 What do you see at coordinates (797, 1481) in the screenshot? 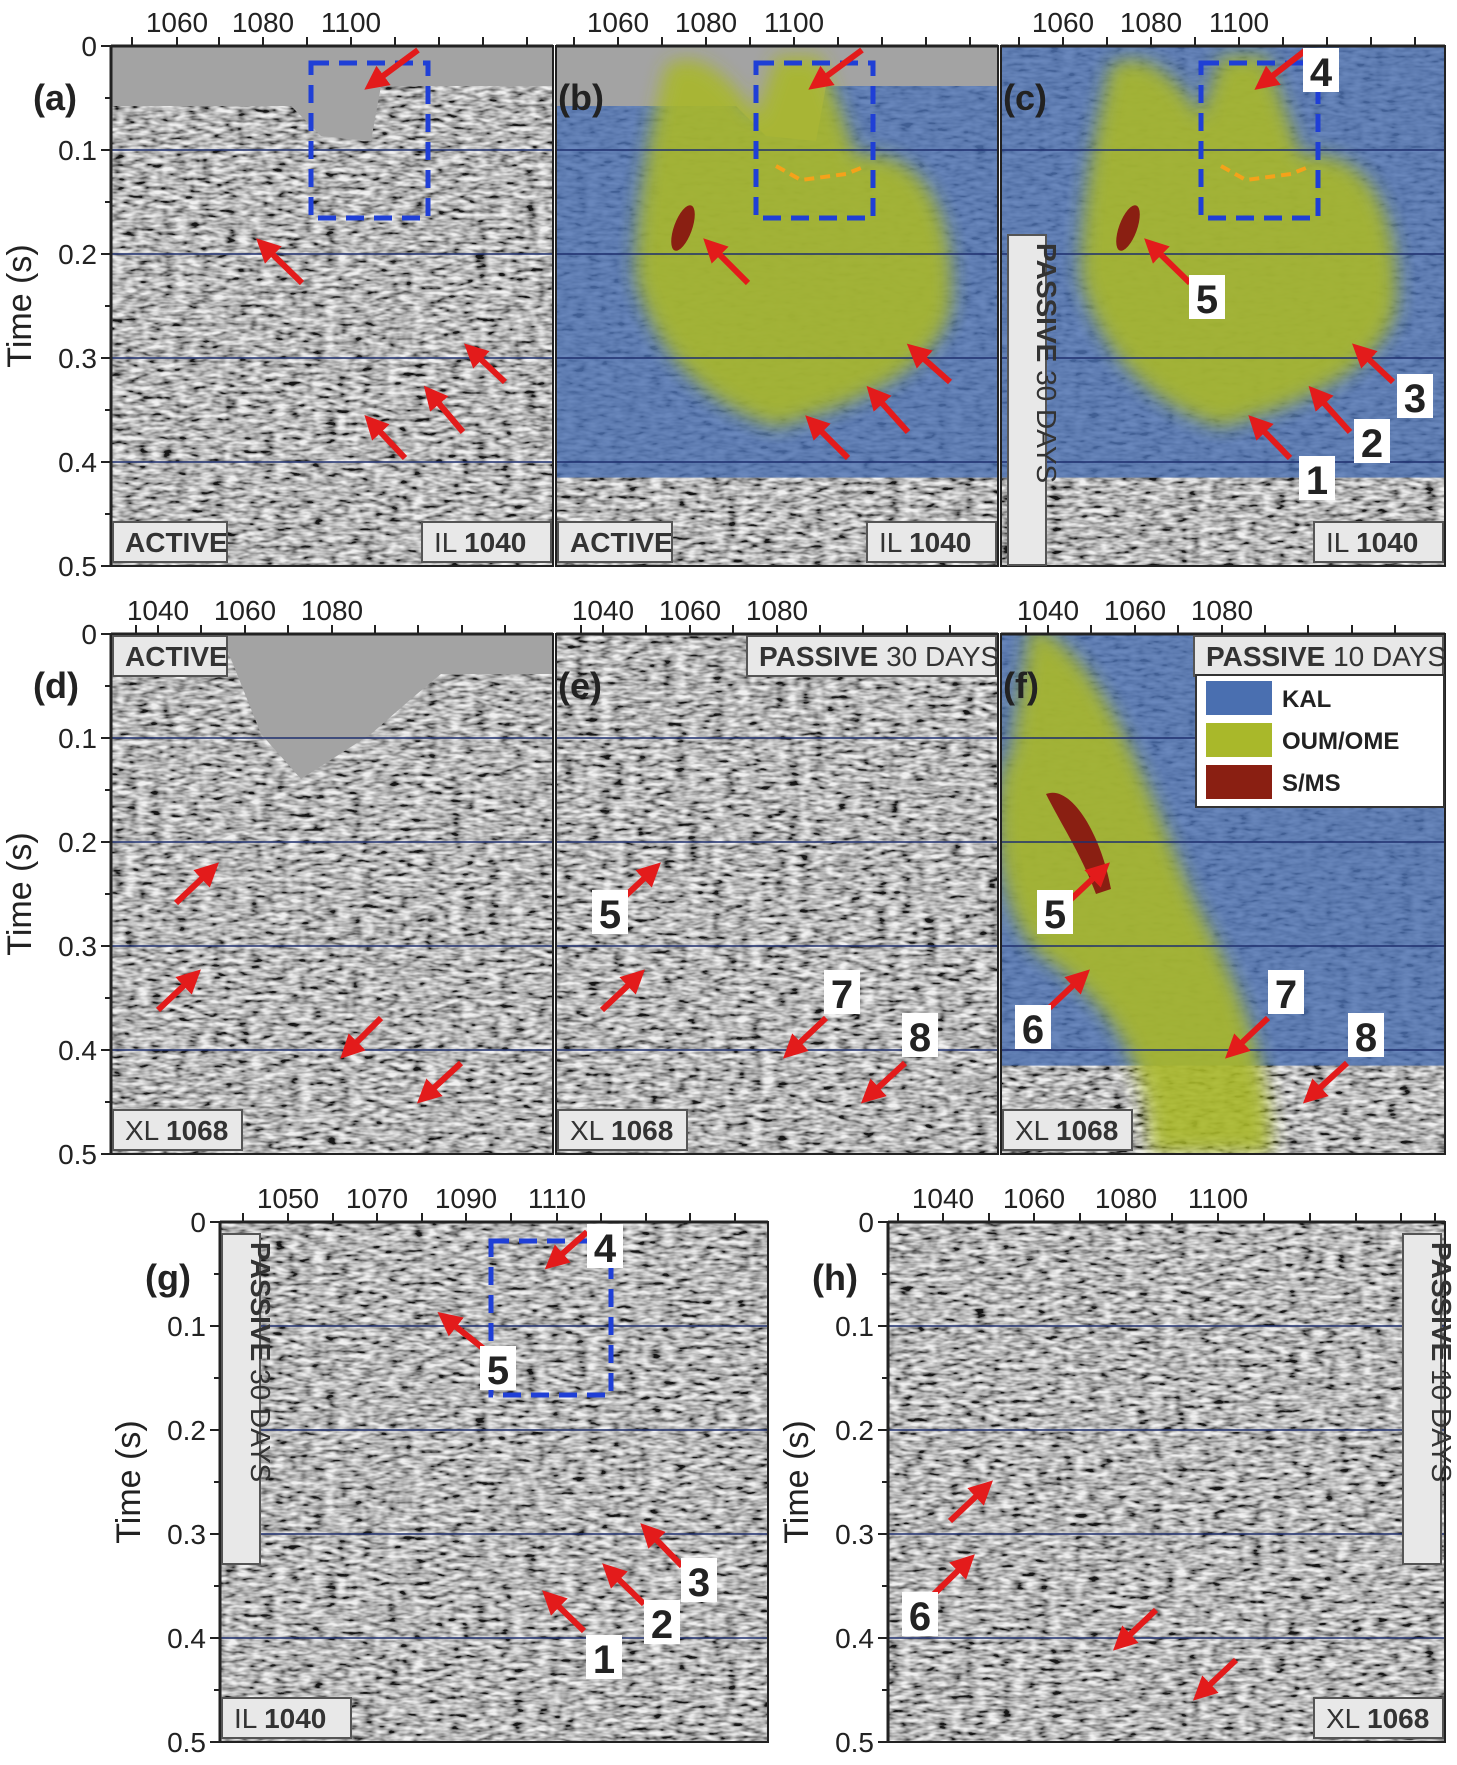
I see `y-axis-label: Time (s)` at bounding box center [797, 1481].